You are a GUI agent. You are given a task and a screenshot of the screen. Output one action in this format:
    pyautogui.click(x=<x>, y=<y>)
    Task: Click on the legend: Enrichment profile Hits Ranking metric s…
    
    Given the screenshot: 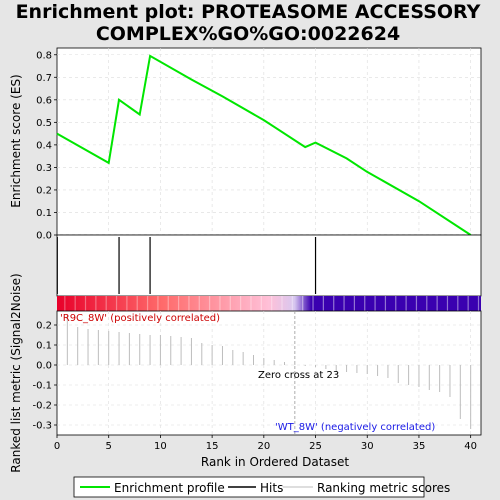 What is the action you would take?
    pyautogui.click(x=261, y=487)
    